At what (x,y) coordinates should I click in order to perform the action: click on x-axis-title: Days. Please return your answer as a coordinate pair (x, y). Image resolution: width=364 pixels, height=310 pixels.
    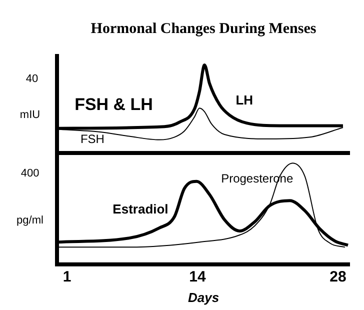
    Looking at the image, I should click on (204, 297).